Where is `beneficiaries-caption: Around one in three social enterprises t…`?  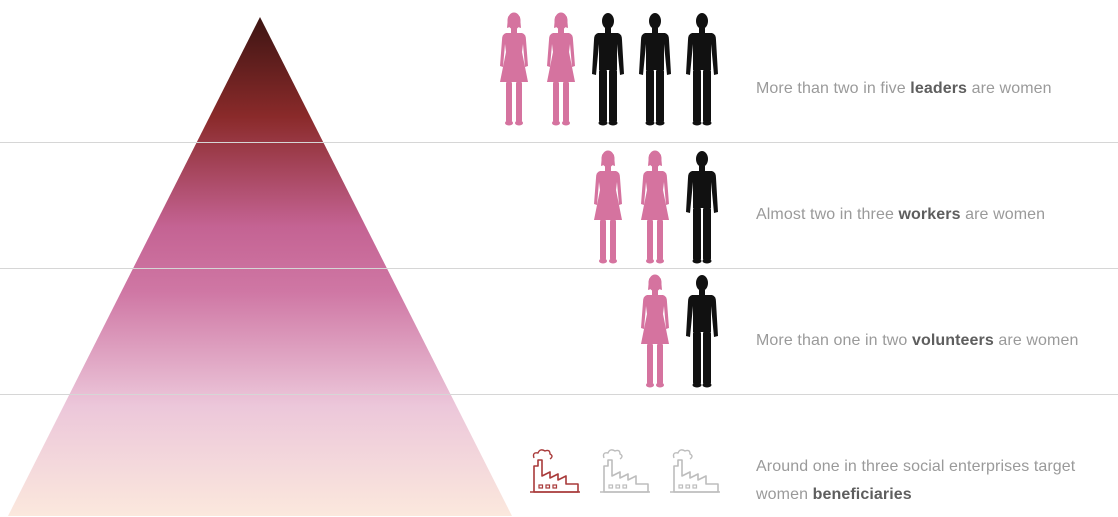 beneficiaries-caption: Around one in three social enterprises t… is located at coordinates (915, 481).